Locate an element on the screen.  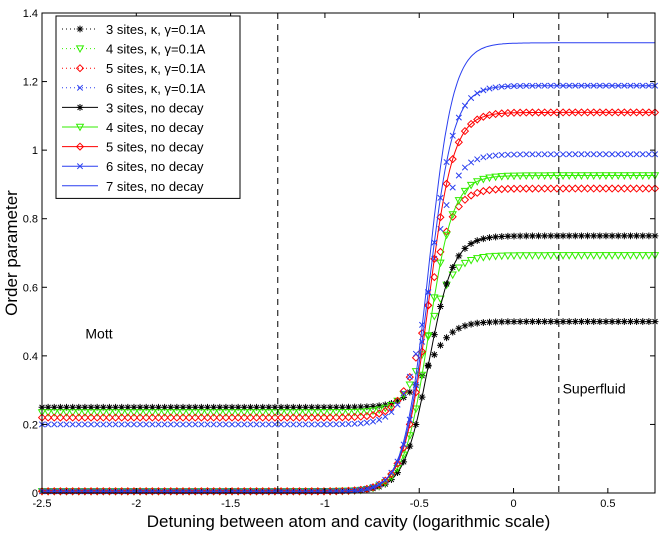
legend-label: 7 sites, no decay is located at coordinates (155, 186).